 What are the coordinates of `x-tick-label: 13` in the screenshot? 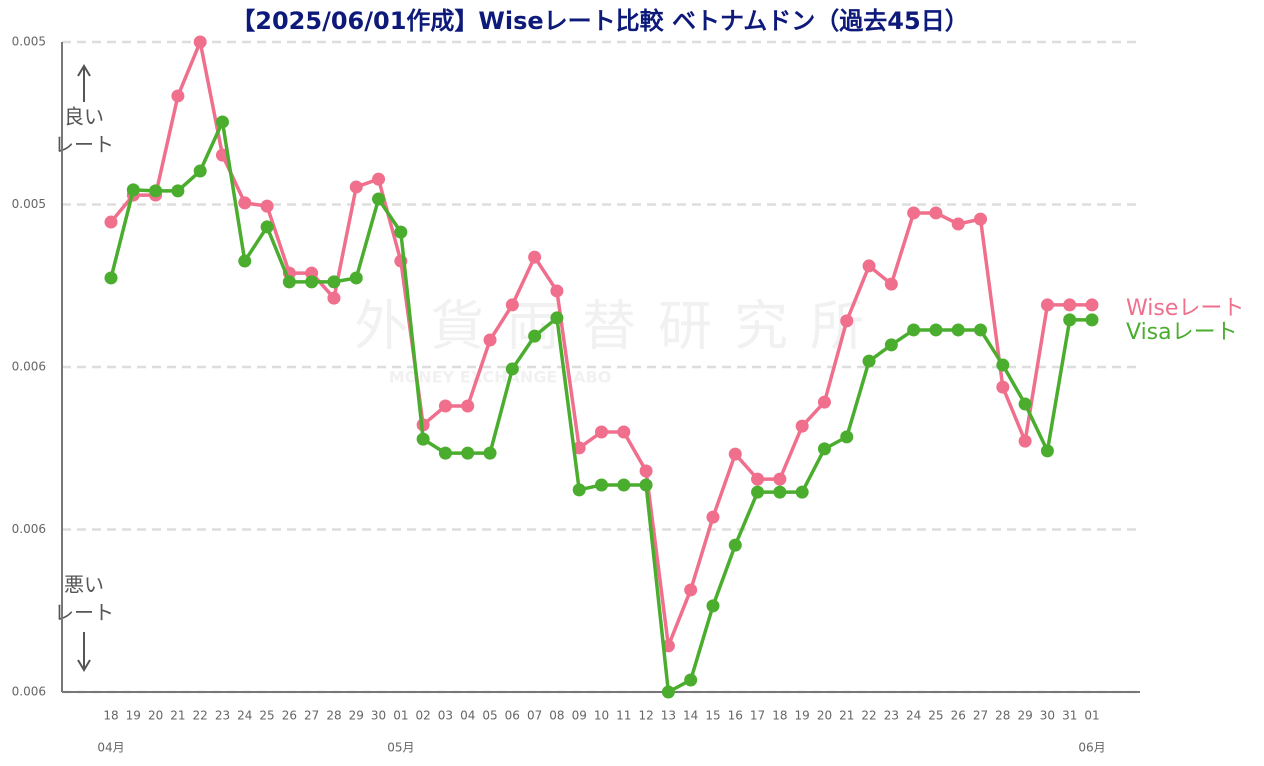 It's located at (668, 716).